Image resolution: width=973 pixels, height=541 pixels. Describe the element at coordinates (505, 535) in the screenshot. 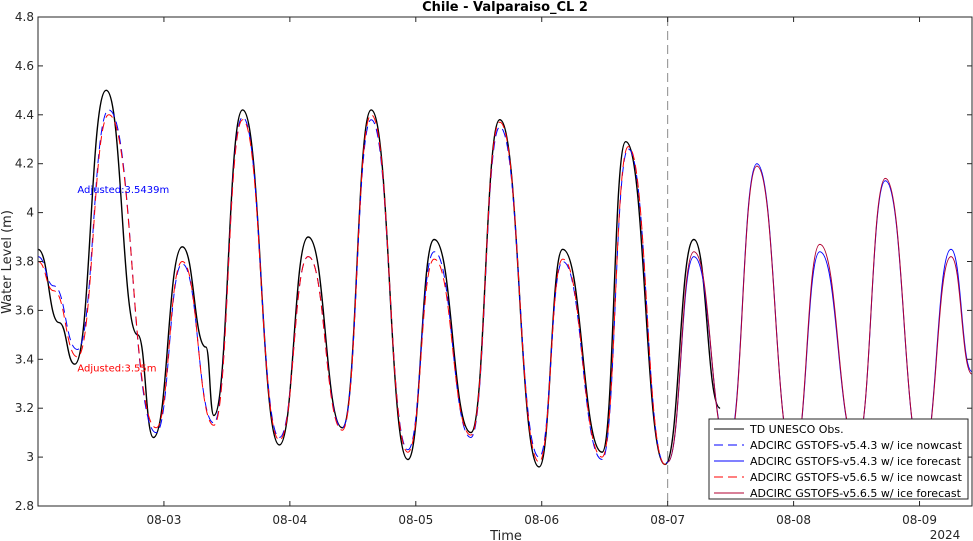

I see `x-axis-label: Time` at that location.